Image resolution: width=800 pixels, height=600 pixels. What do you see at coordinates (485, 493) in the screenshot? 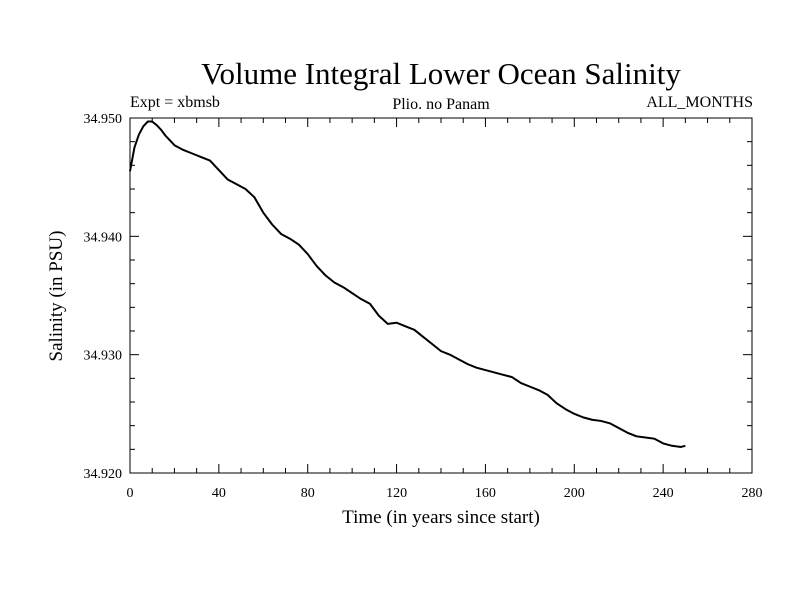
I see `x-tick-label: 160` at bounding box center [485, 493].